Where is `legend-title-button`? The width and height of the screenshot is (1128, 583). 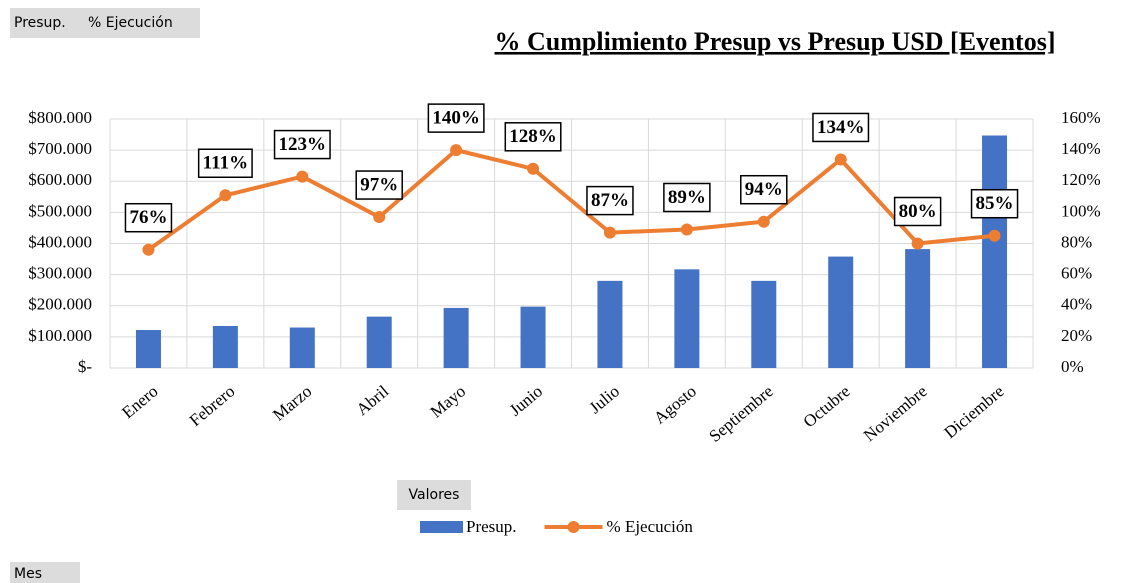
legend-title-button is located at coordinates (434, 495).